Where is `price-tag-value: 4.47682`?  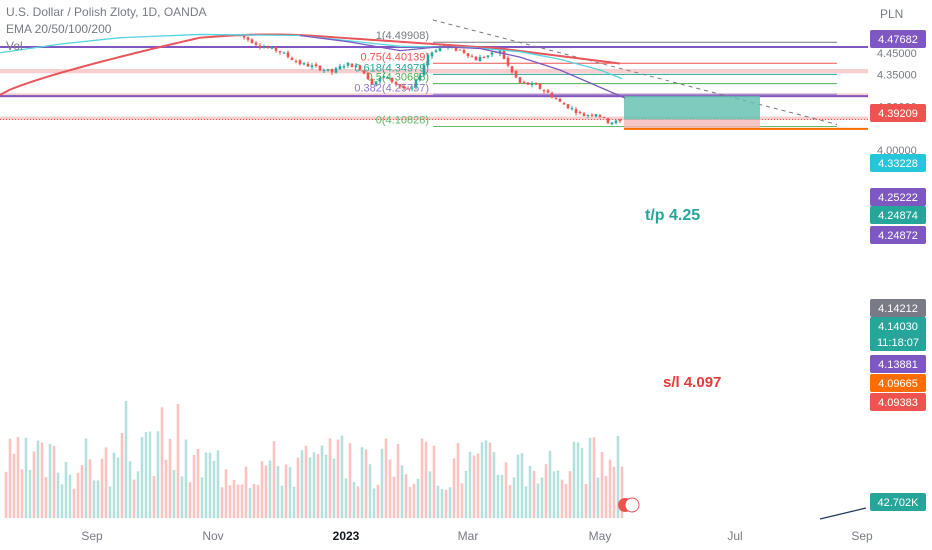
price-tag-value: 4.47682 is located at coordinates (898, 40).